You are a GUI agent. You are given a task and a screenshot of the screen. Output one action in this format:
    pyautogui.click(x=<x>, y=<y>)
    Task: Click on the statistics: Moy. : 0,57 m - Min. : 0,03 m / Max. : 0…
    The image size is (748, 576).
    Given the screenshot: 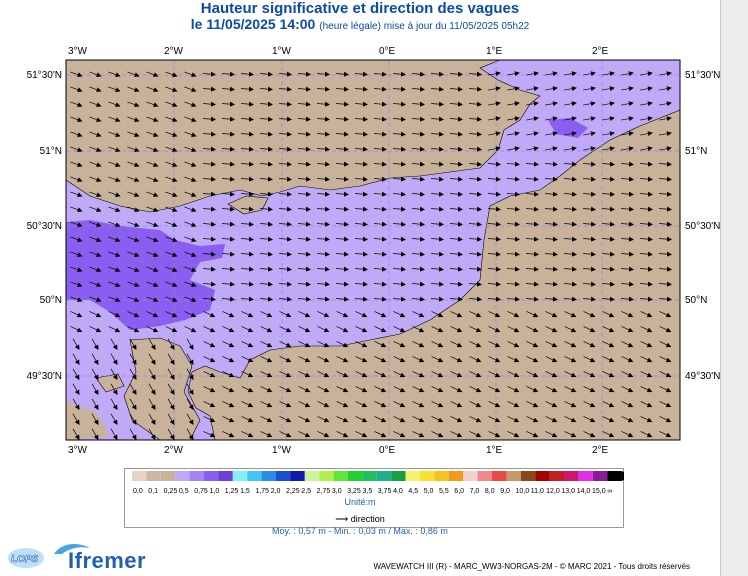 What is the action you would take?
    pyautogui.click(x=360, y=531)
    